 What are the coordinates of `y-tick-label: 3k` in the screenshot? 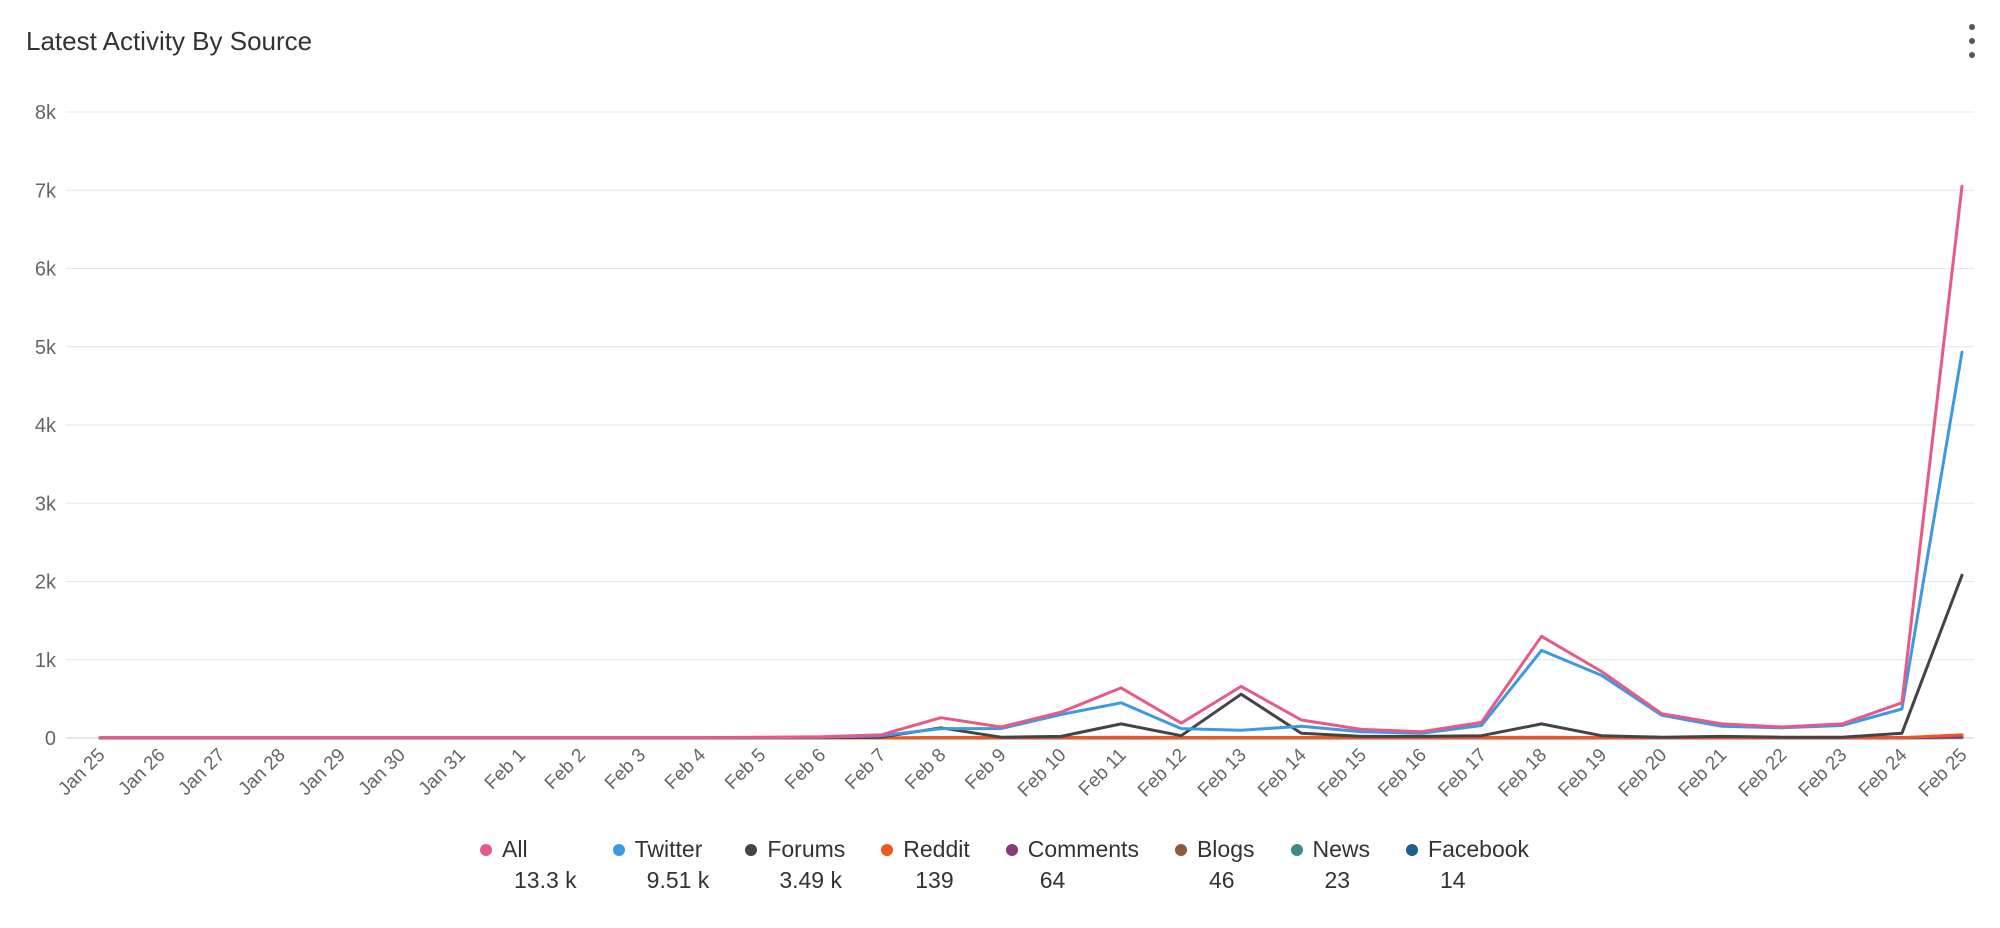 It's located at (46, 504).